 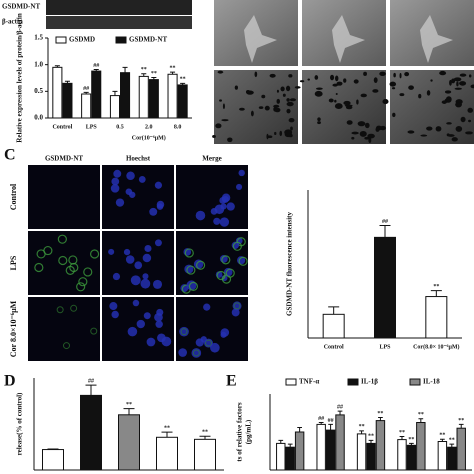 What do you see at coordinates (290, 264) in the screenshot?
I see `y-axis-label: GSDMD-NT fluorescence intensity` at bounding box center [290, 264].